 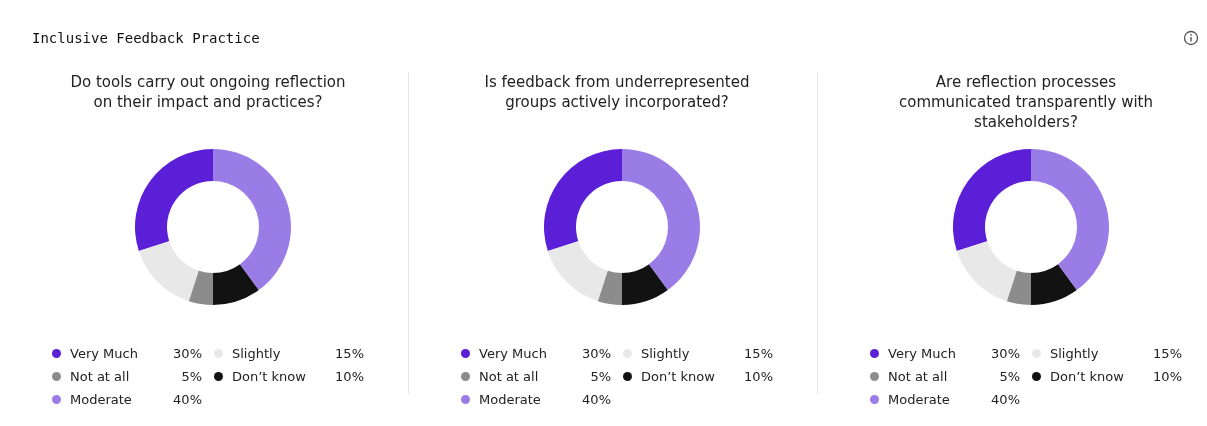 What do you see at coordinates (146, 38) in the screenshot?
I see `text: Inclusive Feedback Practice` at bounding box center [146, 38].